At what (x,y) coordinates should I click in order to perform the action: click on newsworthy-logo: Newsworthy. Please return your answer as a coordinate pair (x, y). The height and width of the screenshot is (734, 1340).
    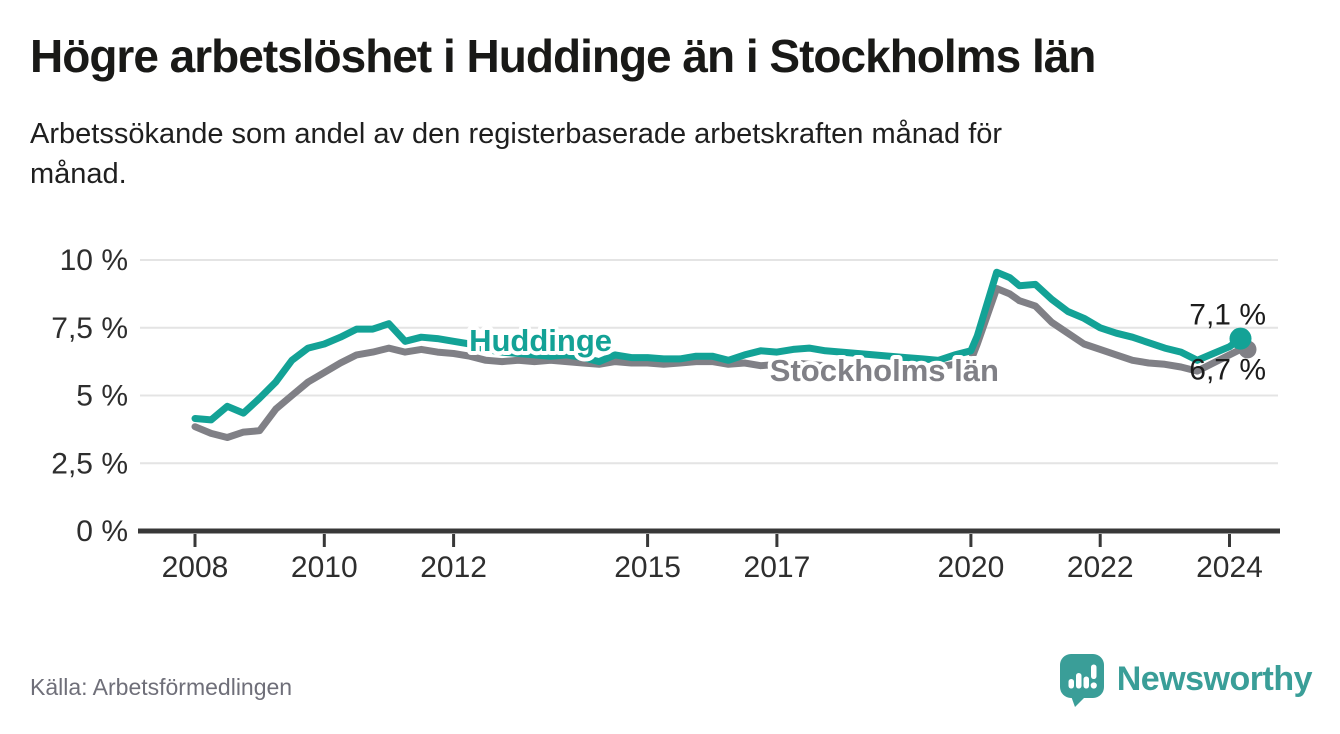
    Looking at the image, I should click on (1185, 679).